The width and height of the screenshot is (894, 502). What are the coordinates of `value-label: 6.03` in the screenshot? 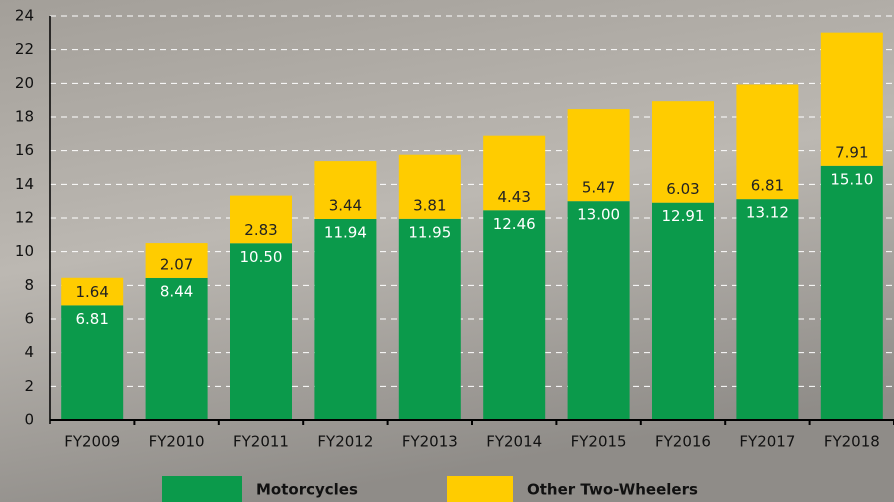 It's located at (682, 189).